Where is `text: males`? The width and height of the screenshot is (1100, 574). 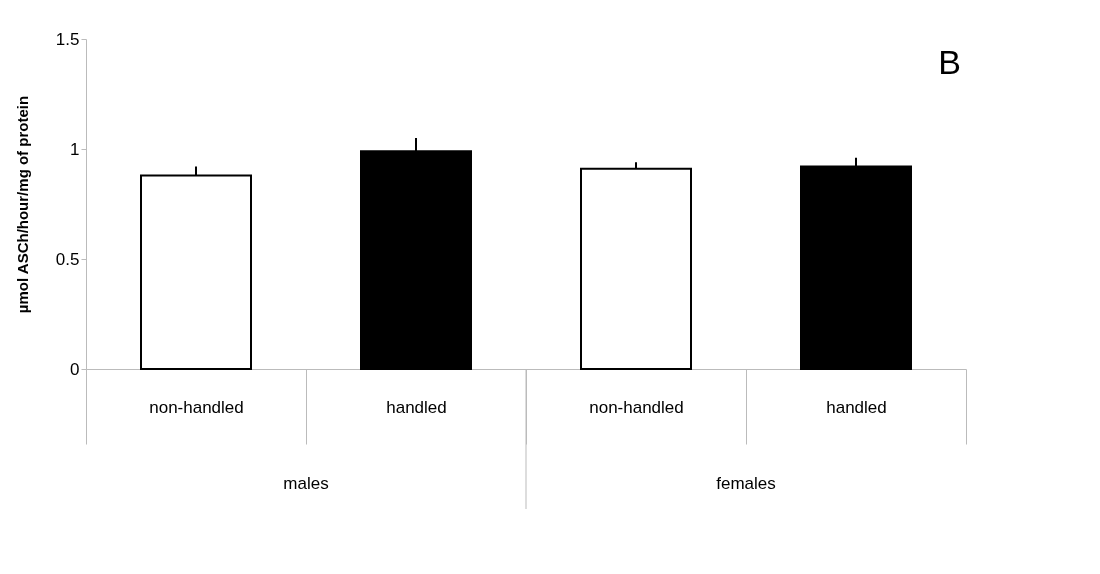 text: males is located at coordinates (306, 483).